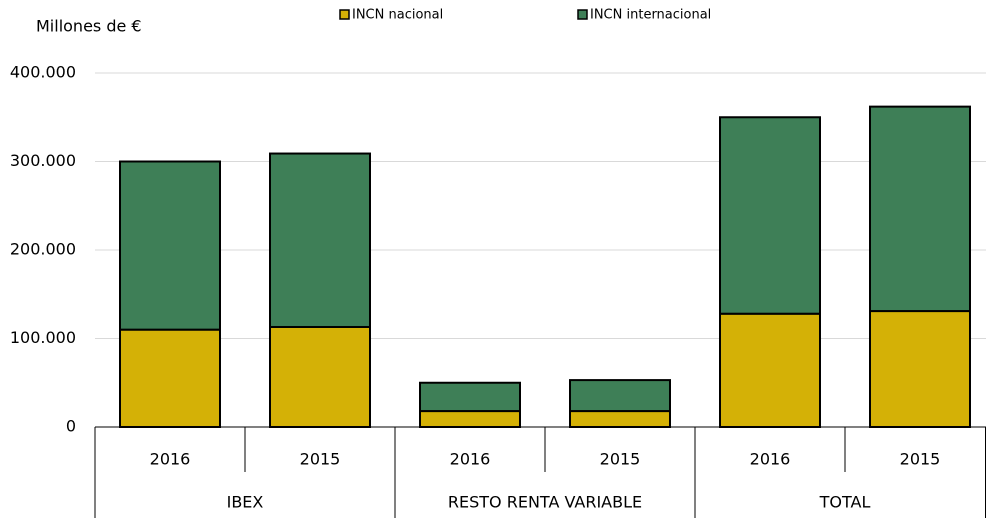  I want to click on group-label: TOTAL, so click(845, 502).